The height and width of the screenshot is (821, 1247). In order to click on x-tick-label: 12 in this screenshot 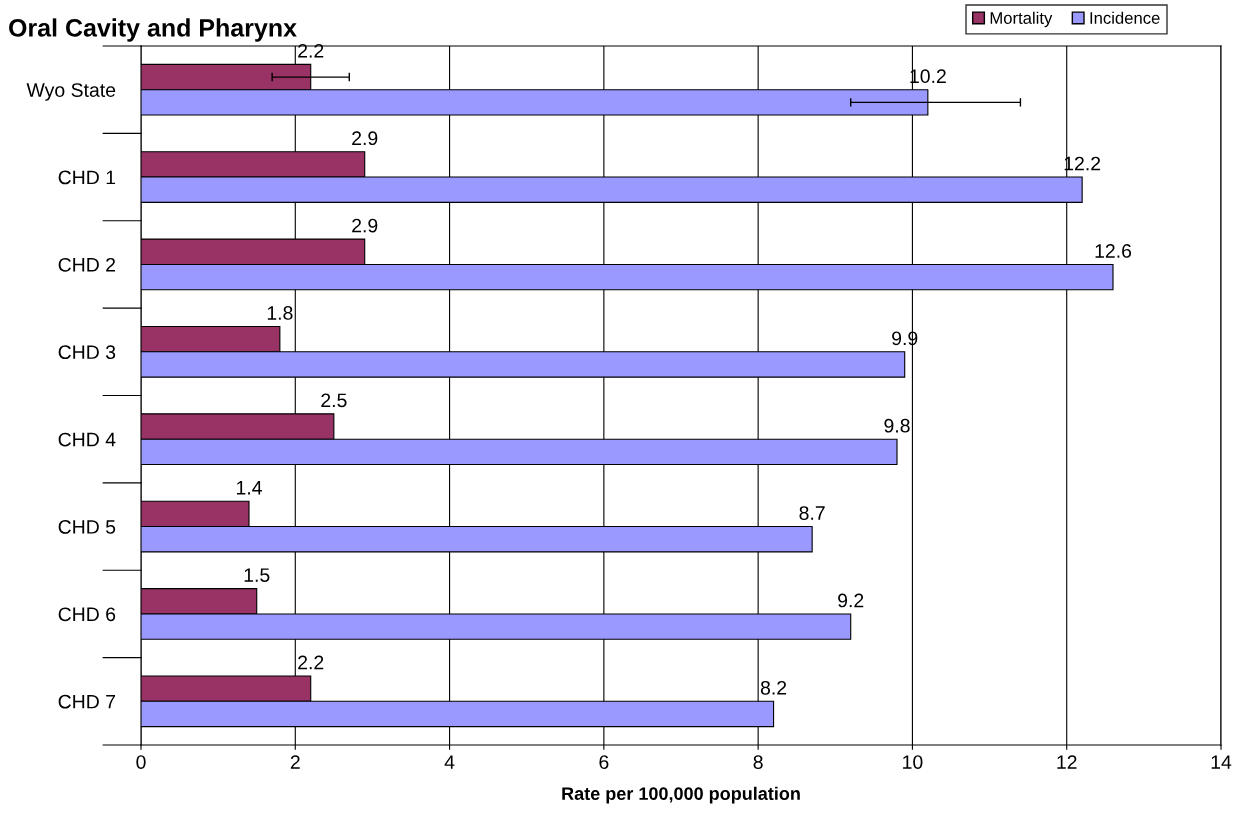, I will do `click(1067, 762)`.